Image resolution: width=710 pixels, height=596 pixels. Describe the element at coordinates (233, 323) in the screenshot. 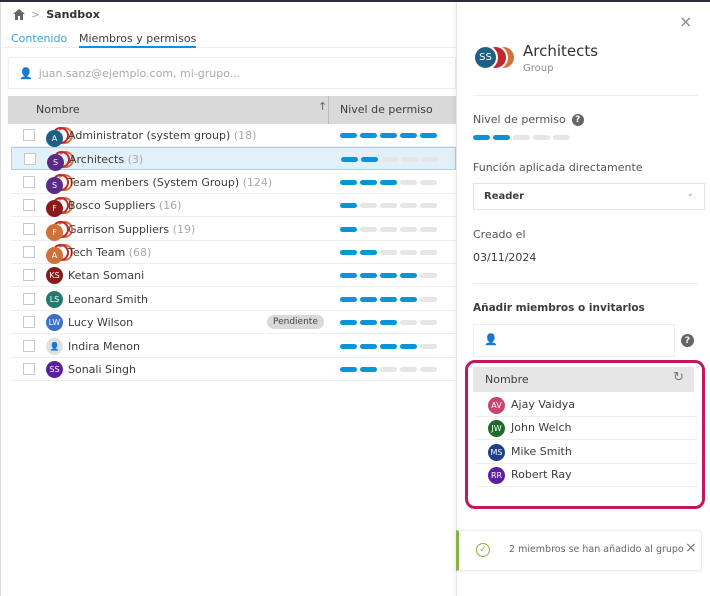

I see `table-row: LW Lucy Wilson Pendiente` at that location.